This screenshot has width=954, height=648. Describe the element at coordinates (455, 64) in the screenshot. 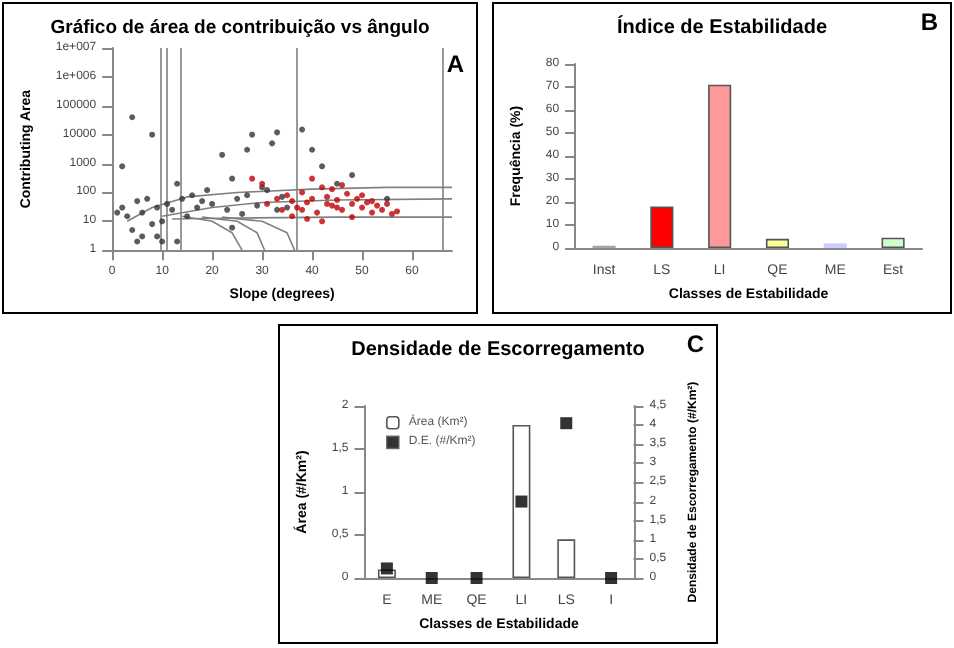

I see `annotation: A` at that location.